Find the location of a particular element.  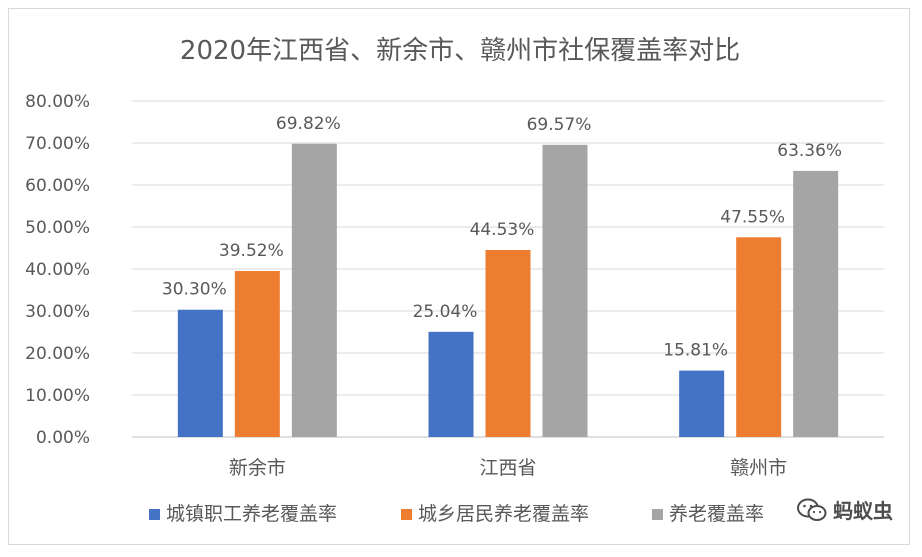

x-category-label: 江西省 is located at coordinates (507, 468).